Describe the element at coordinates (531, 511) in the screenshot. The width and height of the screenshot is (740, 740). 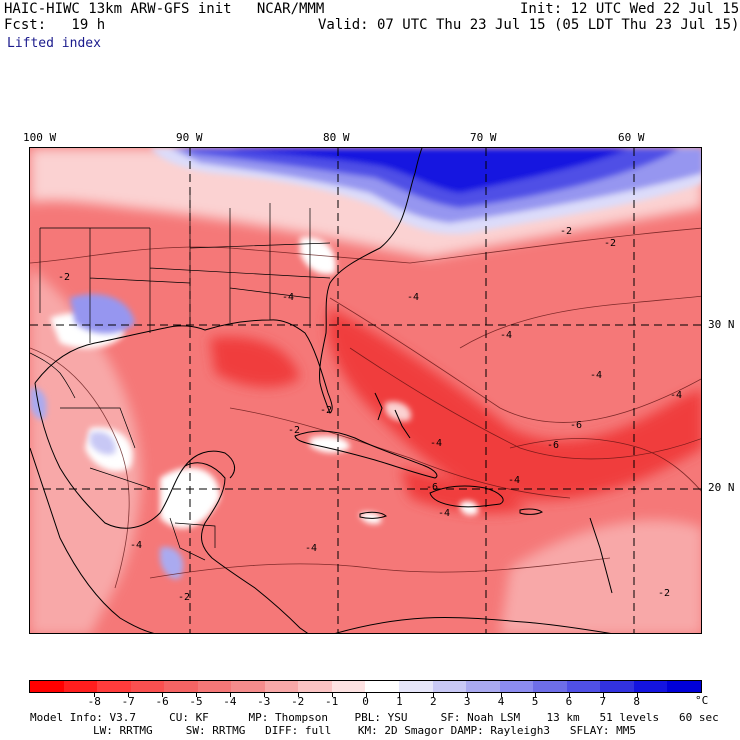
I see `coastline-puerto-rico` at that location.